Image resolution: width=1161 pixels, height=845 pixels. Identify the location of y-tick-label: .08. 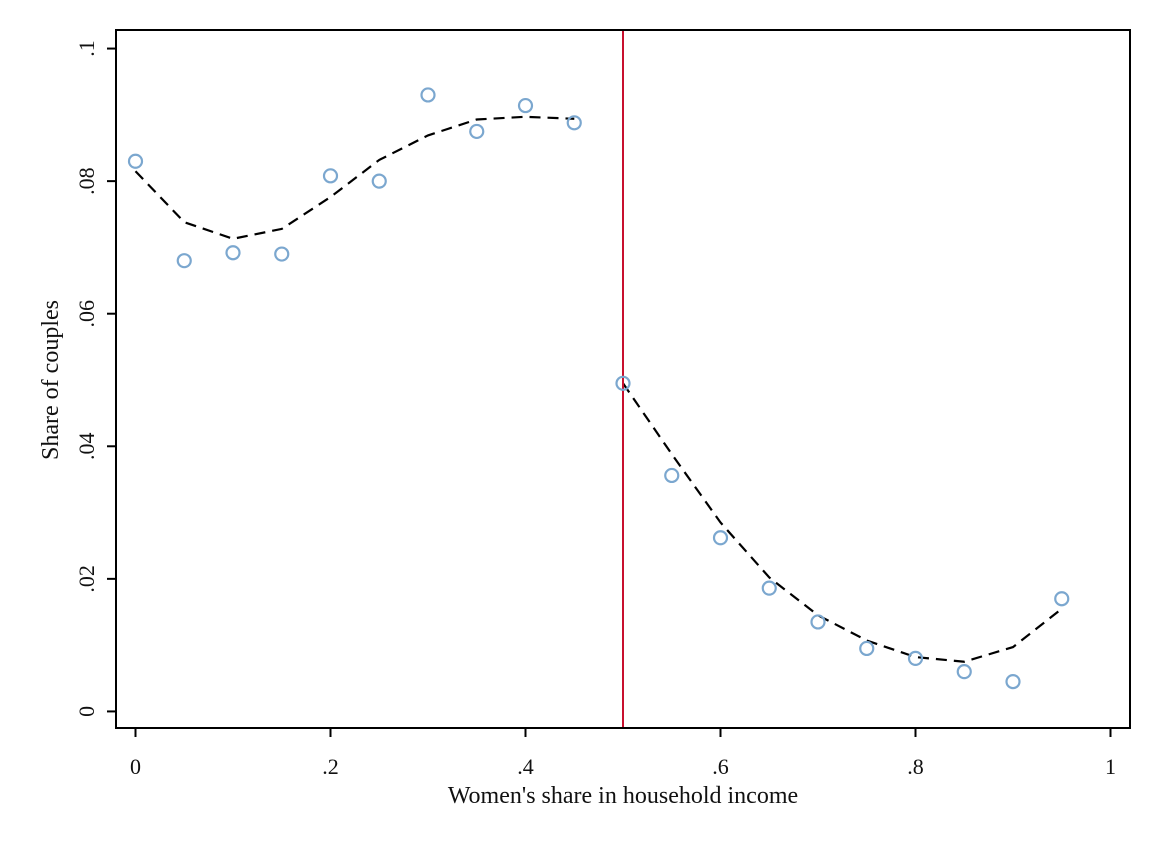
(86, 181).